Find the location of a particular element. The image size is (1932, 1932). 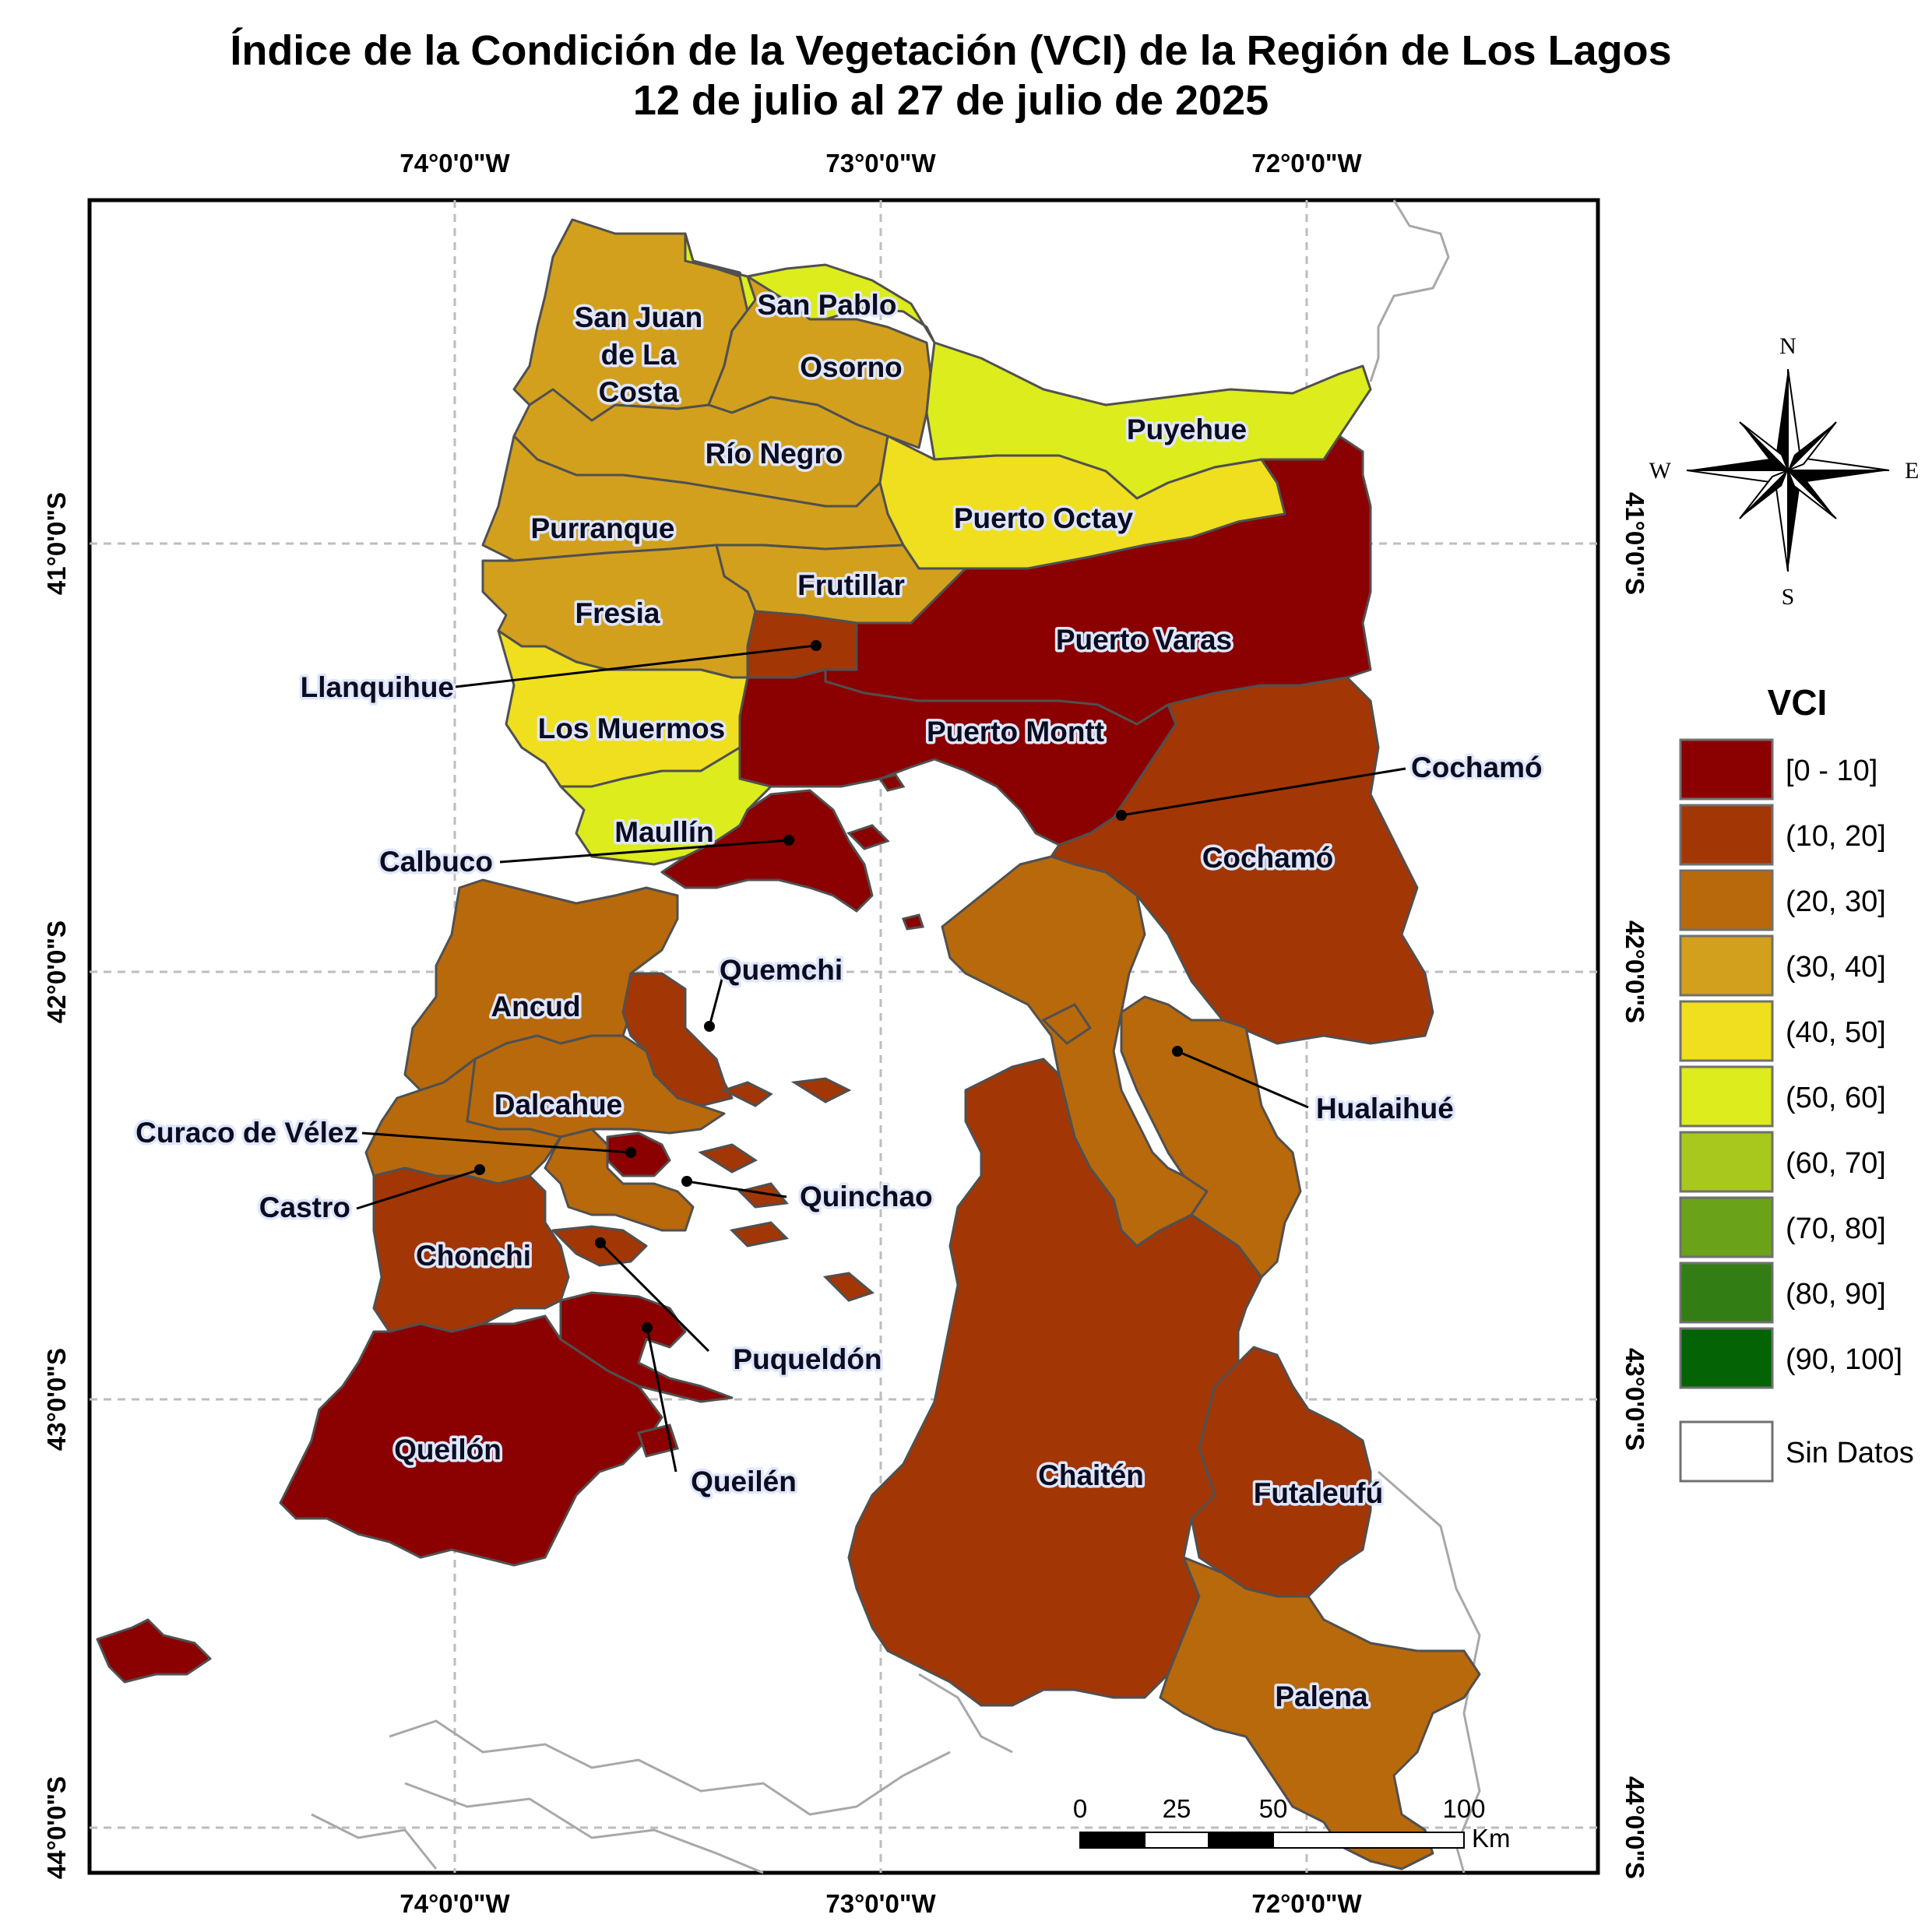

label-cochamo: Cochamó is located at coordinates (1268, 858).